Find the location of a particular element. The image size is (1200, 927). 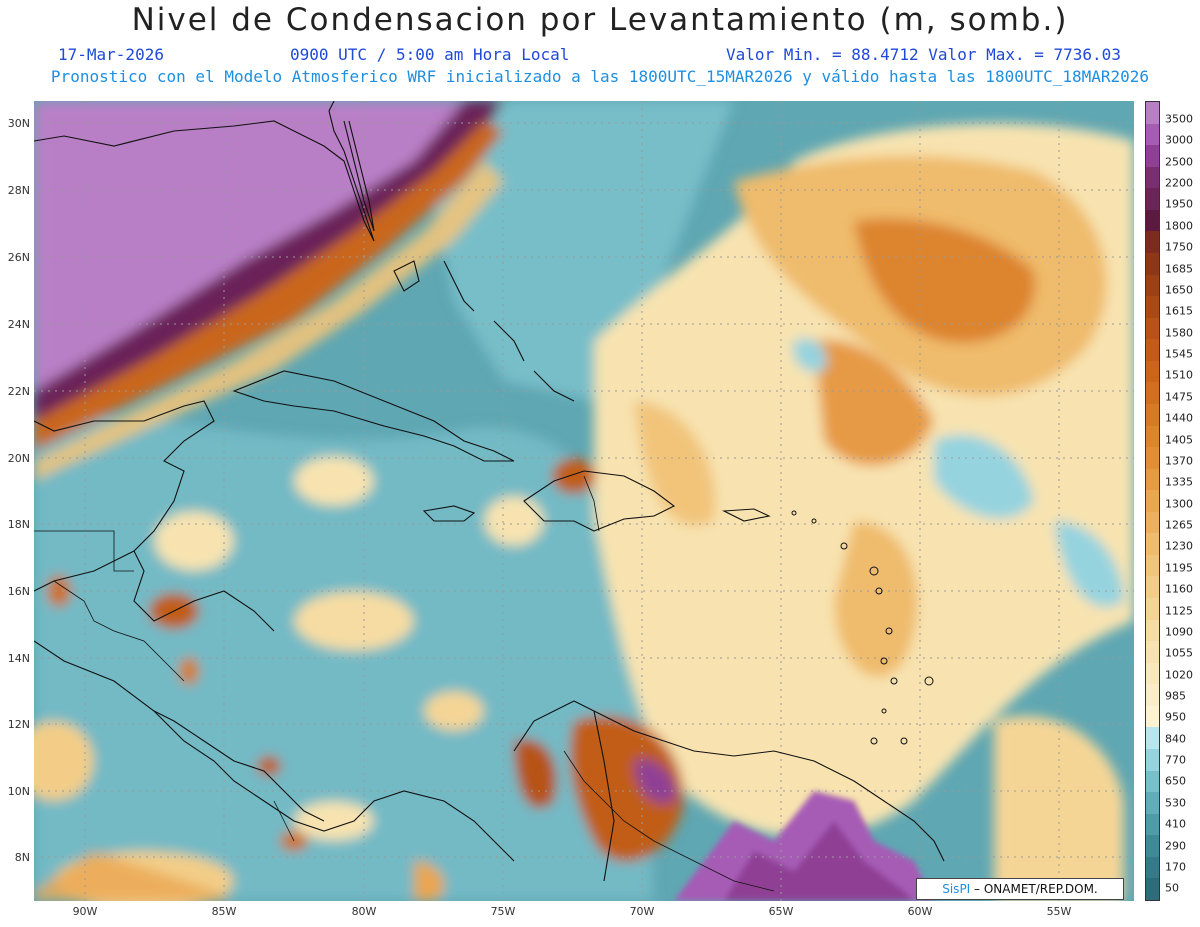

credit-org: – ONAMET/REP.DOM. is located at coordinates (1034, 889).